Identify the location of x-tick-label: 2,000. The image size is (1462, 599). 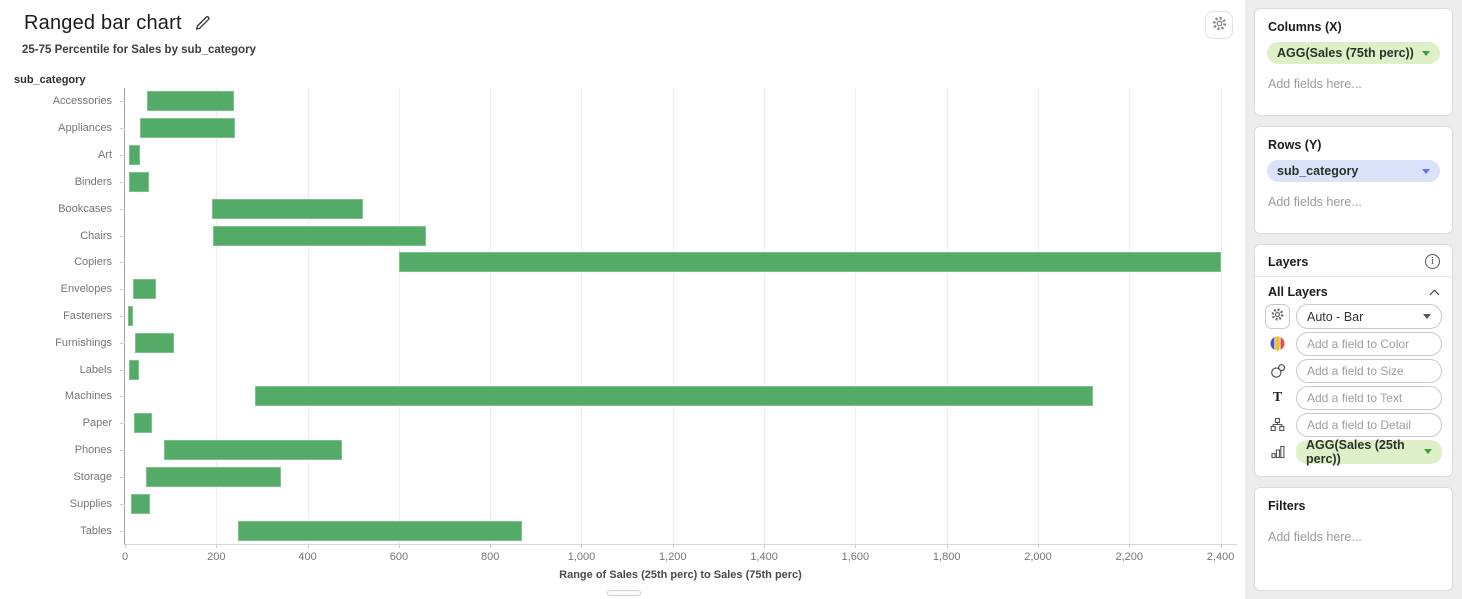
(1038, 557).